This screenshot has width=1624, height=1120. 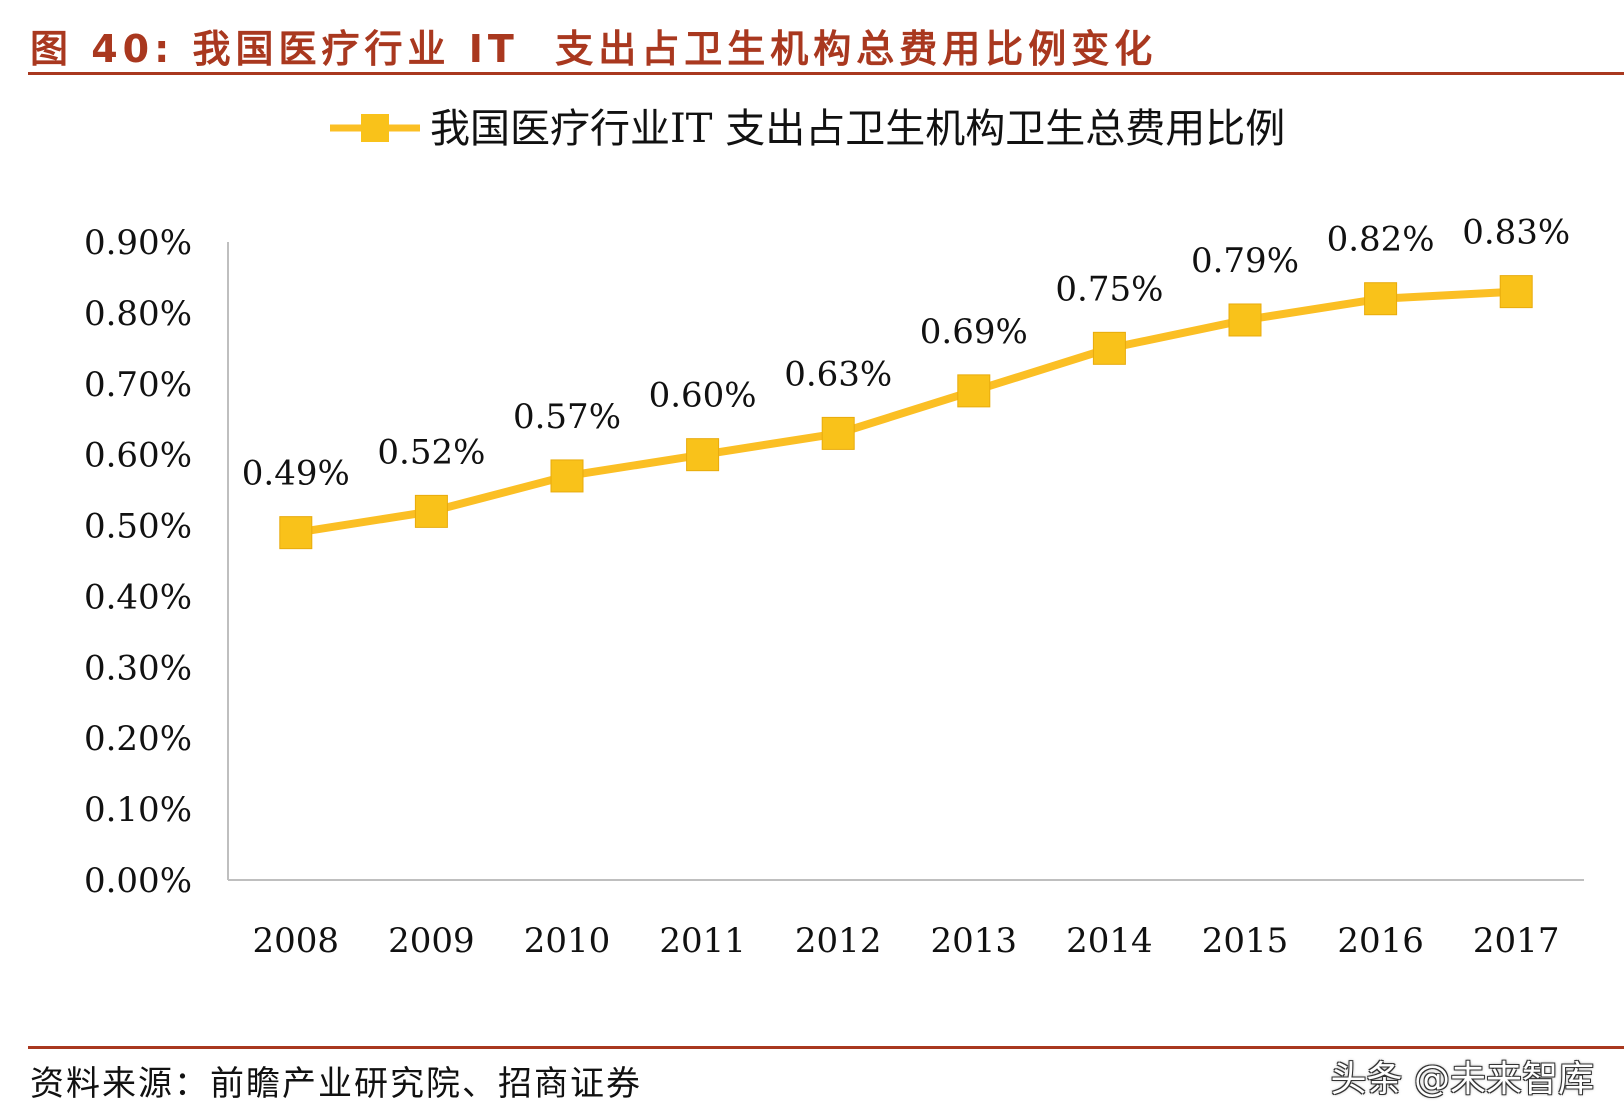 I want to click on x-tick-label: 2016, so click(x=1380, y=941).